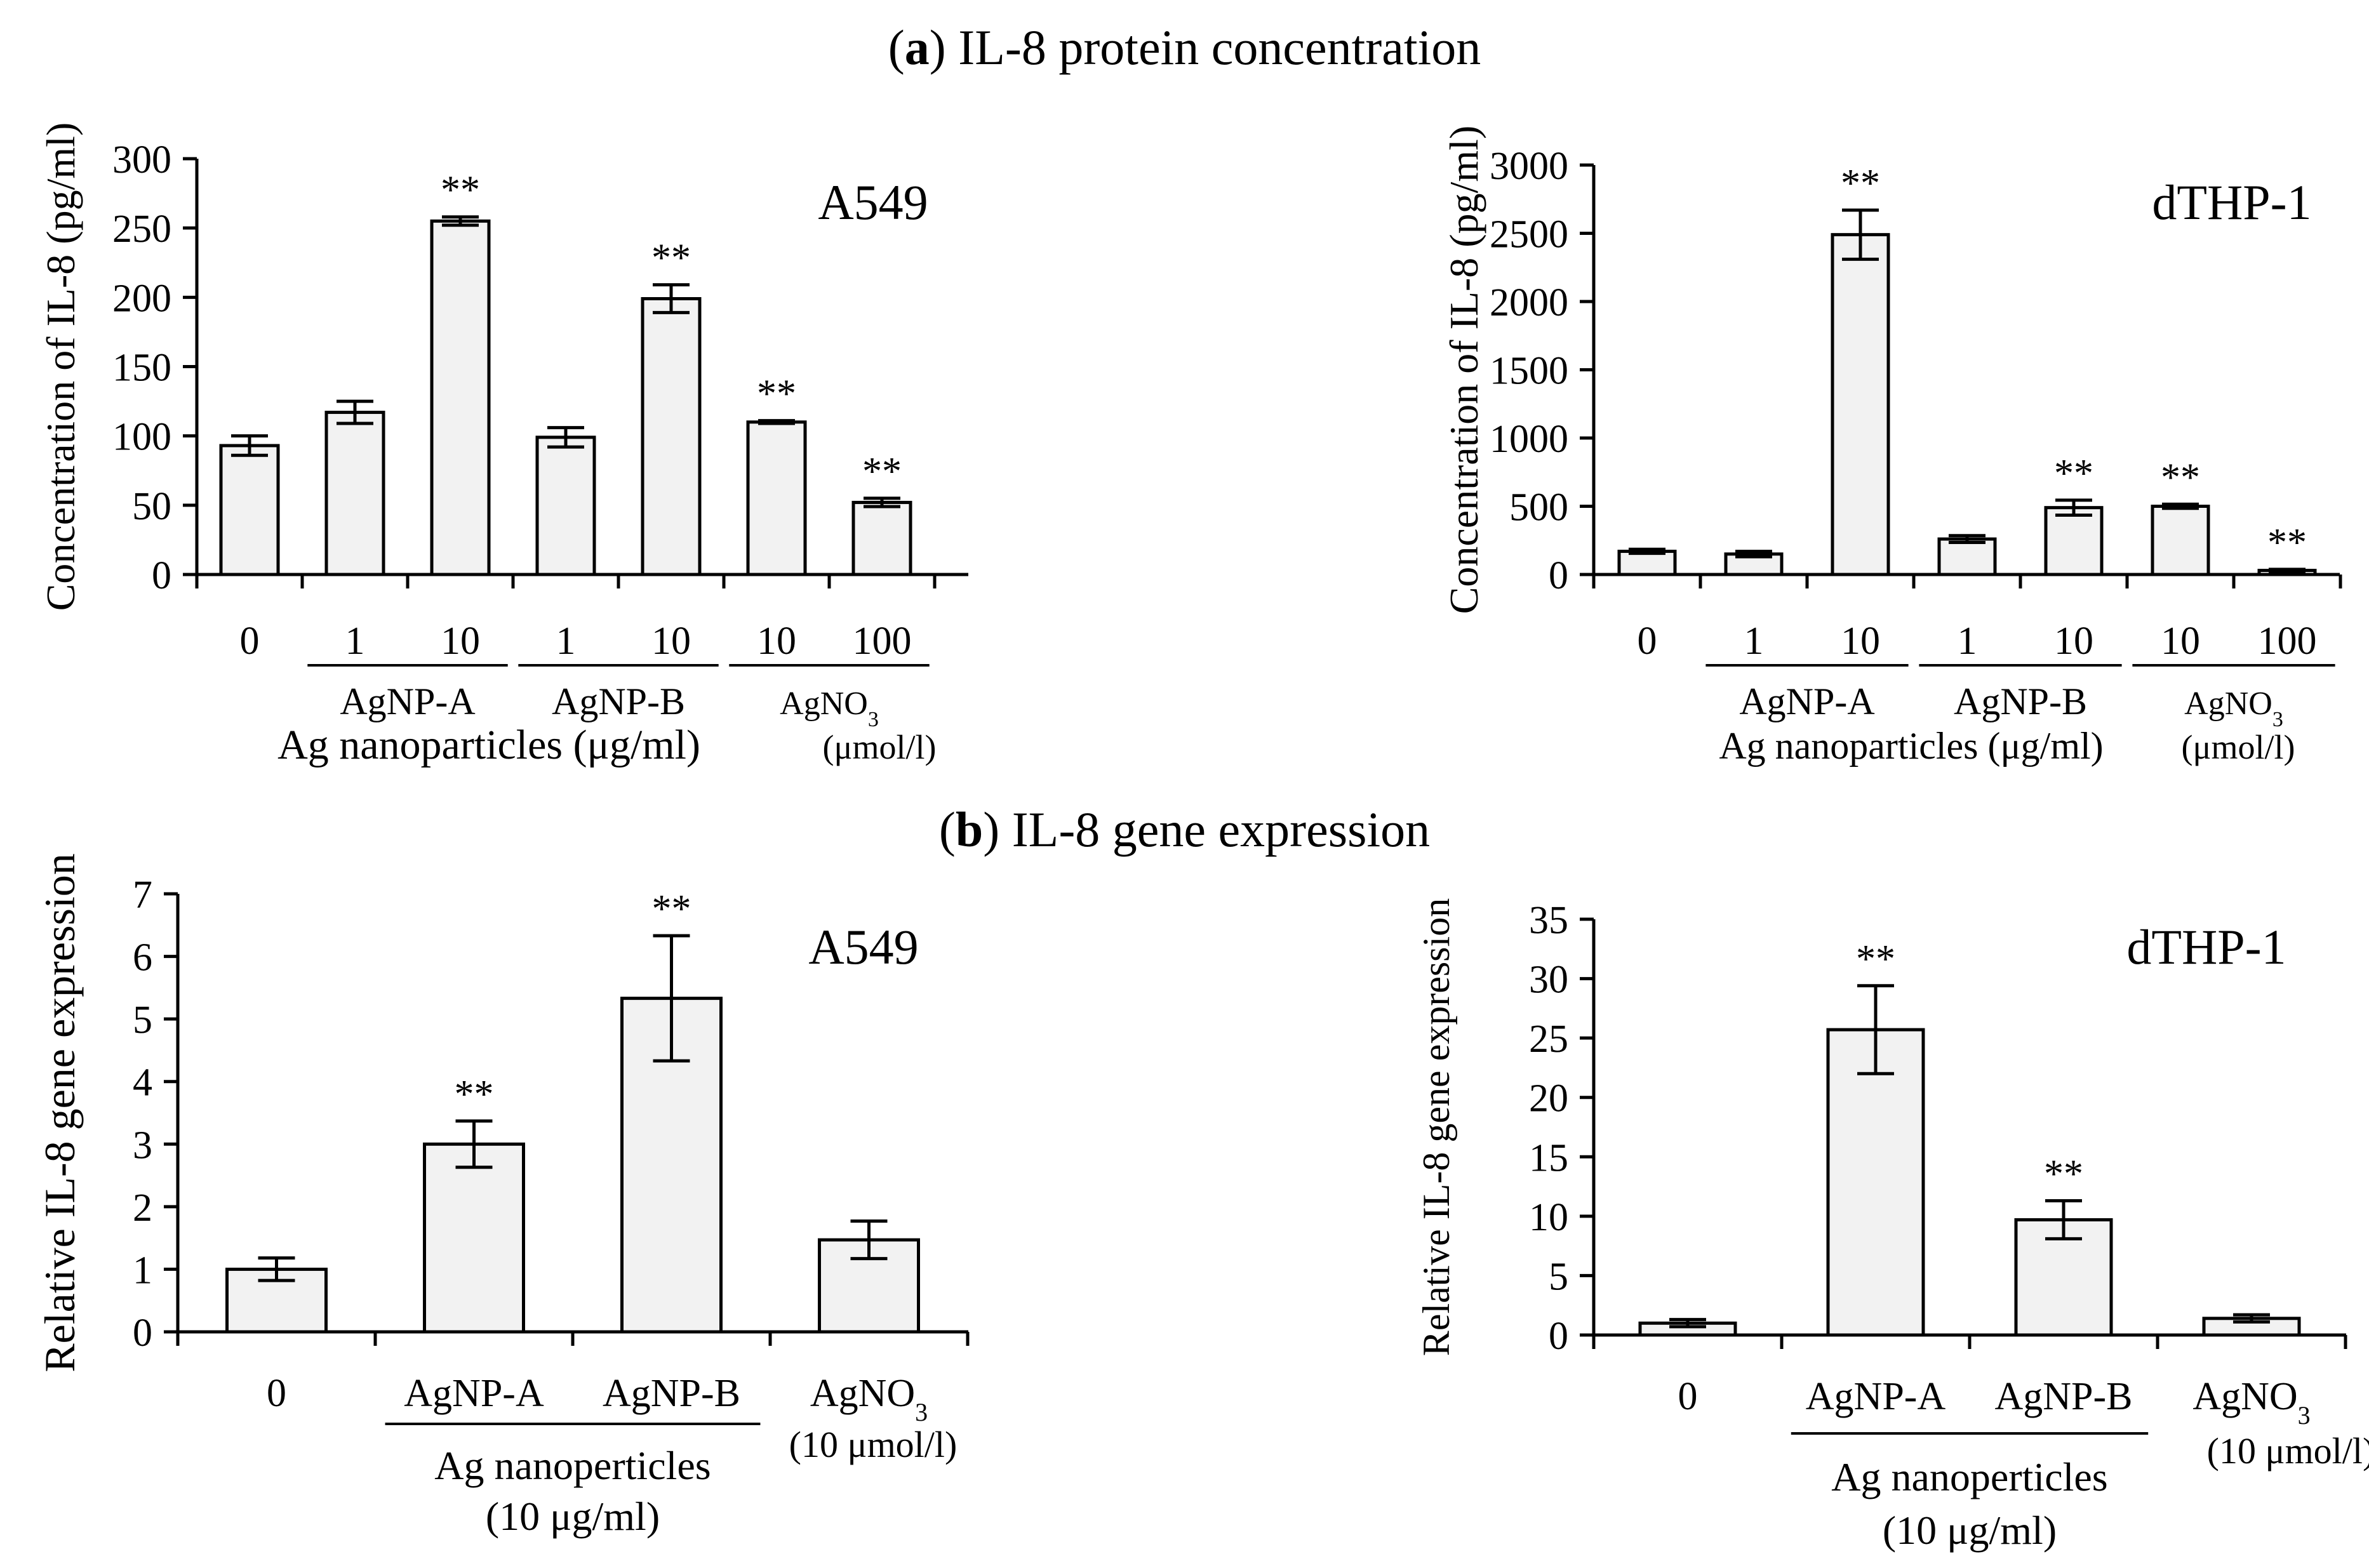 The height and width of the screenshot is (1568, 2369). I want to click on y-tick-label: 50, so click(151, 507).